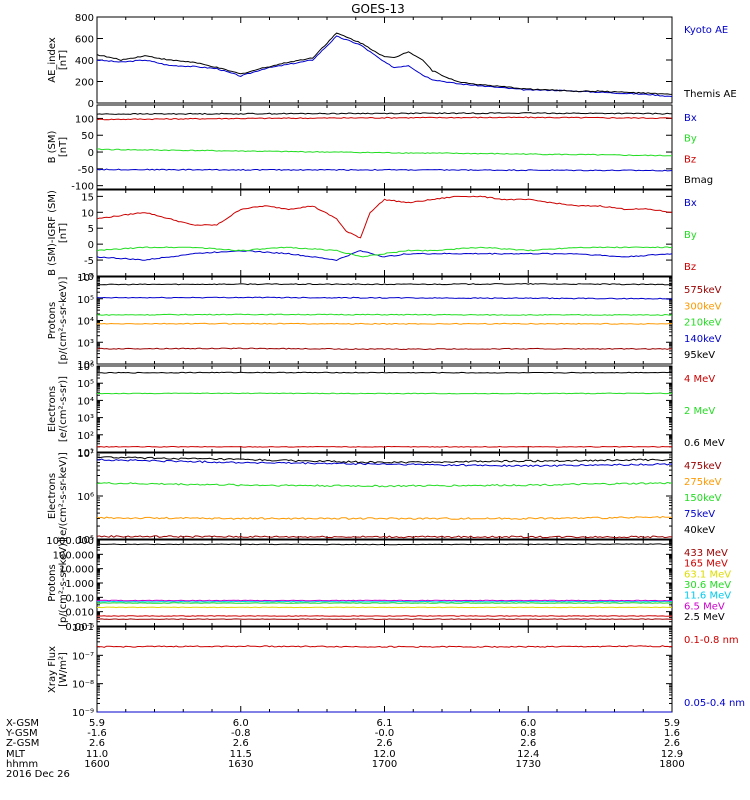  I want to click on legend-entry: 575keV, so click(703, 290).